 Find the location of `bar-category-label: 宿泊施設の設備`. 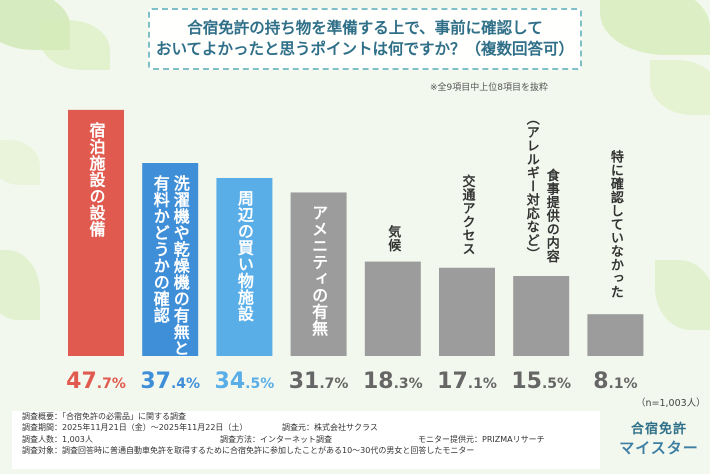

bar-category-label: 宿泊施設の設備 is located at coordinates (96, 179).